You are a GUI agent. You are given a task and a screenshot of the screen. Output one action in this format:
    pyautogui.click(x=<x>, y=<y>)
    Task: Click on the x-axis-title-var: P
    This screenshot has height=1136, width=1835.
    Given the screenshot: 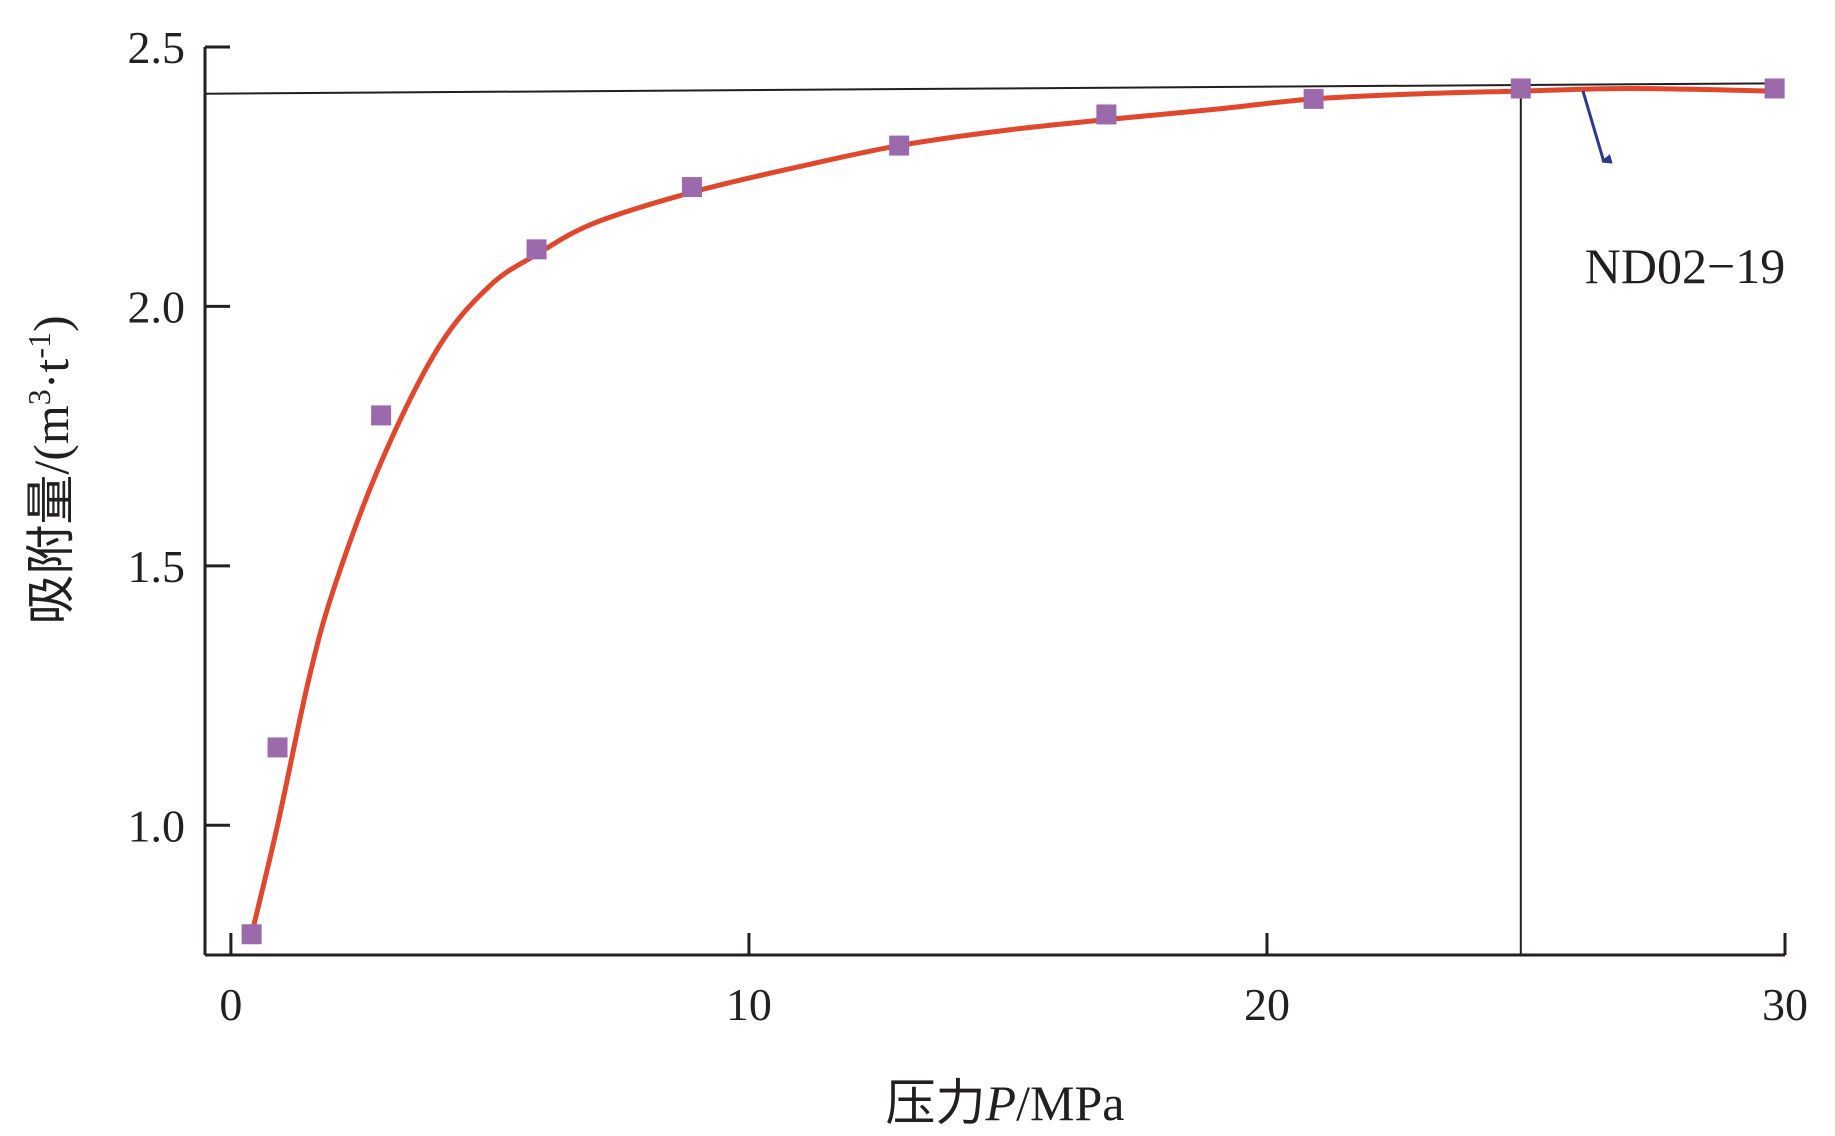 What is the action you would take?
    pyautogui.click(x=1001, y=1103)
    